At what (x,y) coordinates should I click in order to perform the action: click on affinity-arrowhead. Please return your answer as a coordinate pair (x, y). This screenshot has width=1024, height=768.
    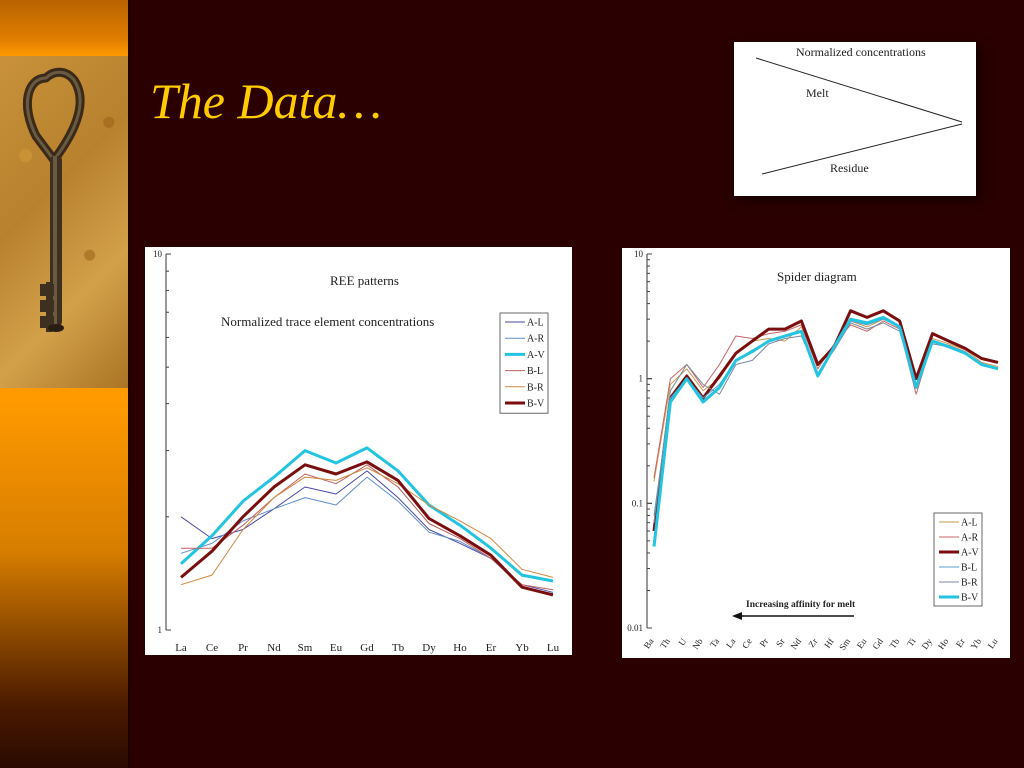
    Looking at the image, I should click on (737, 616).